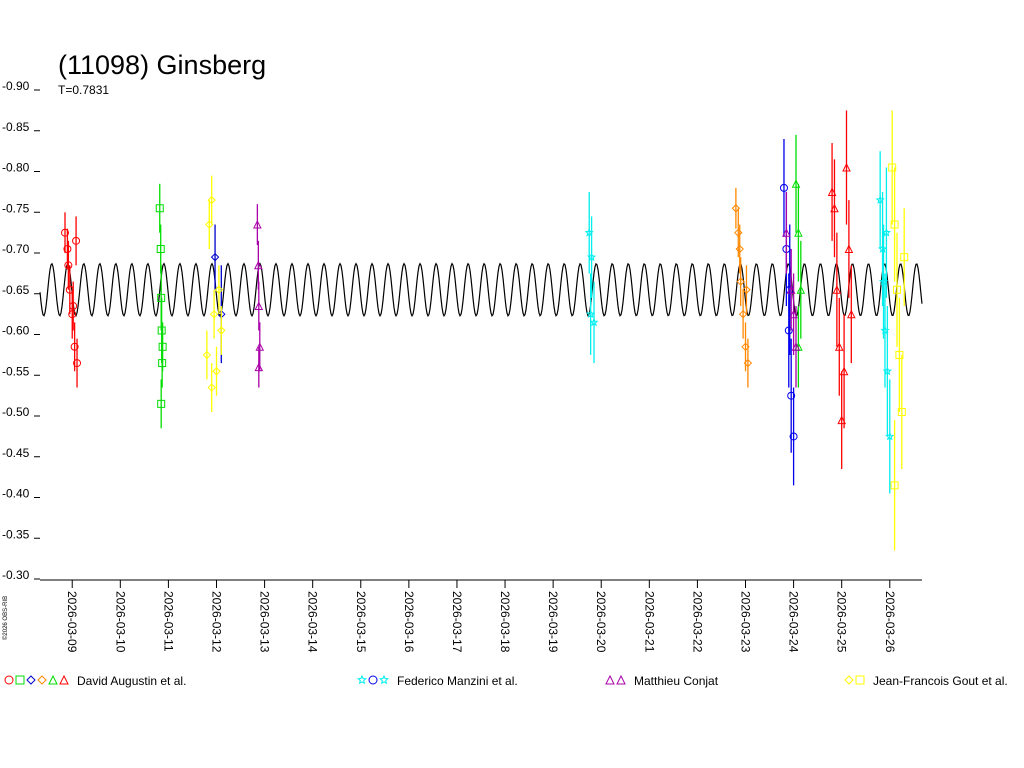 The image size is (1024, 768). I want to click on x-tick-label: 2026-03-13, so click(265, 622).